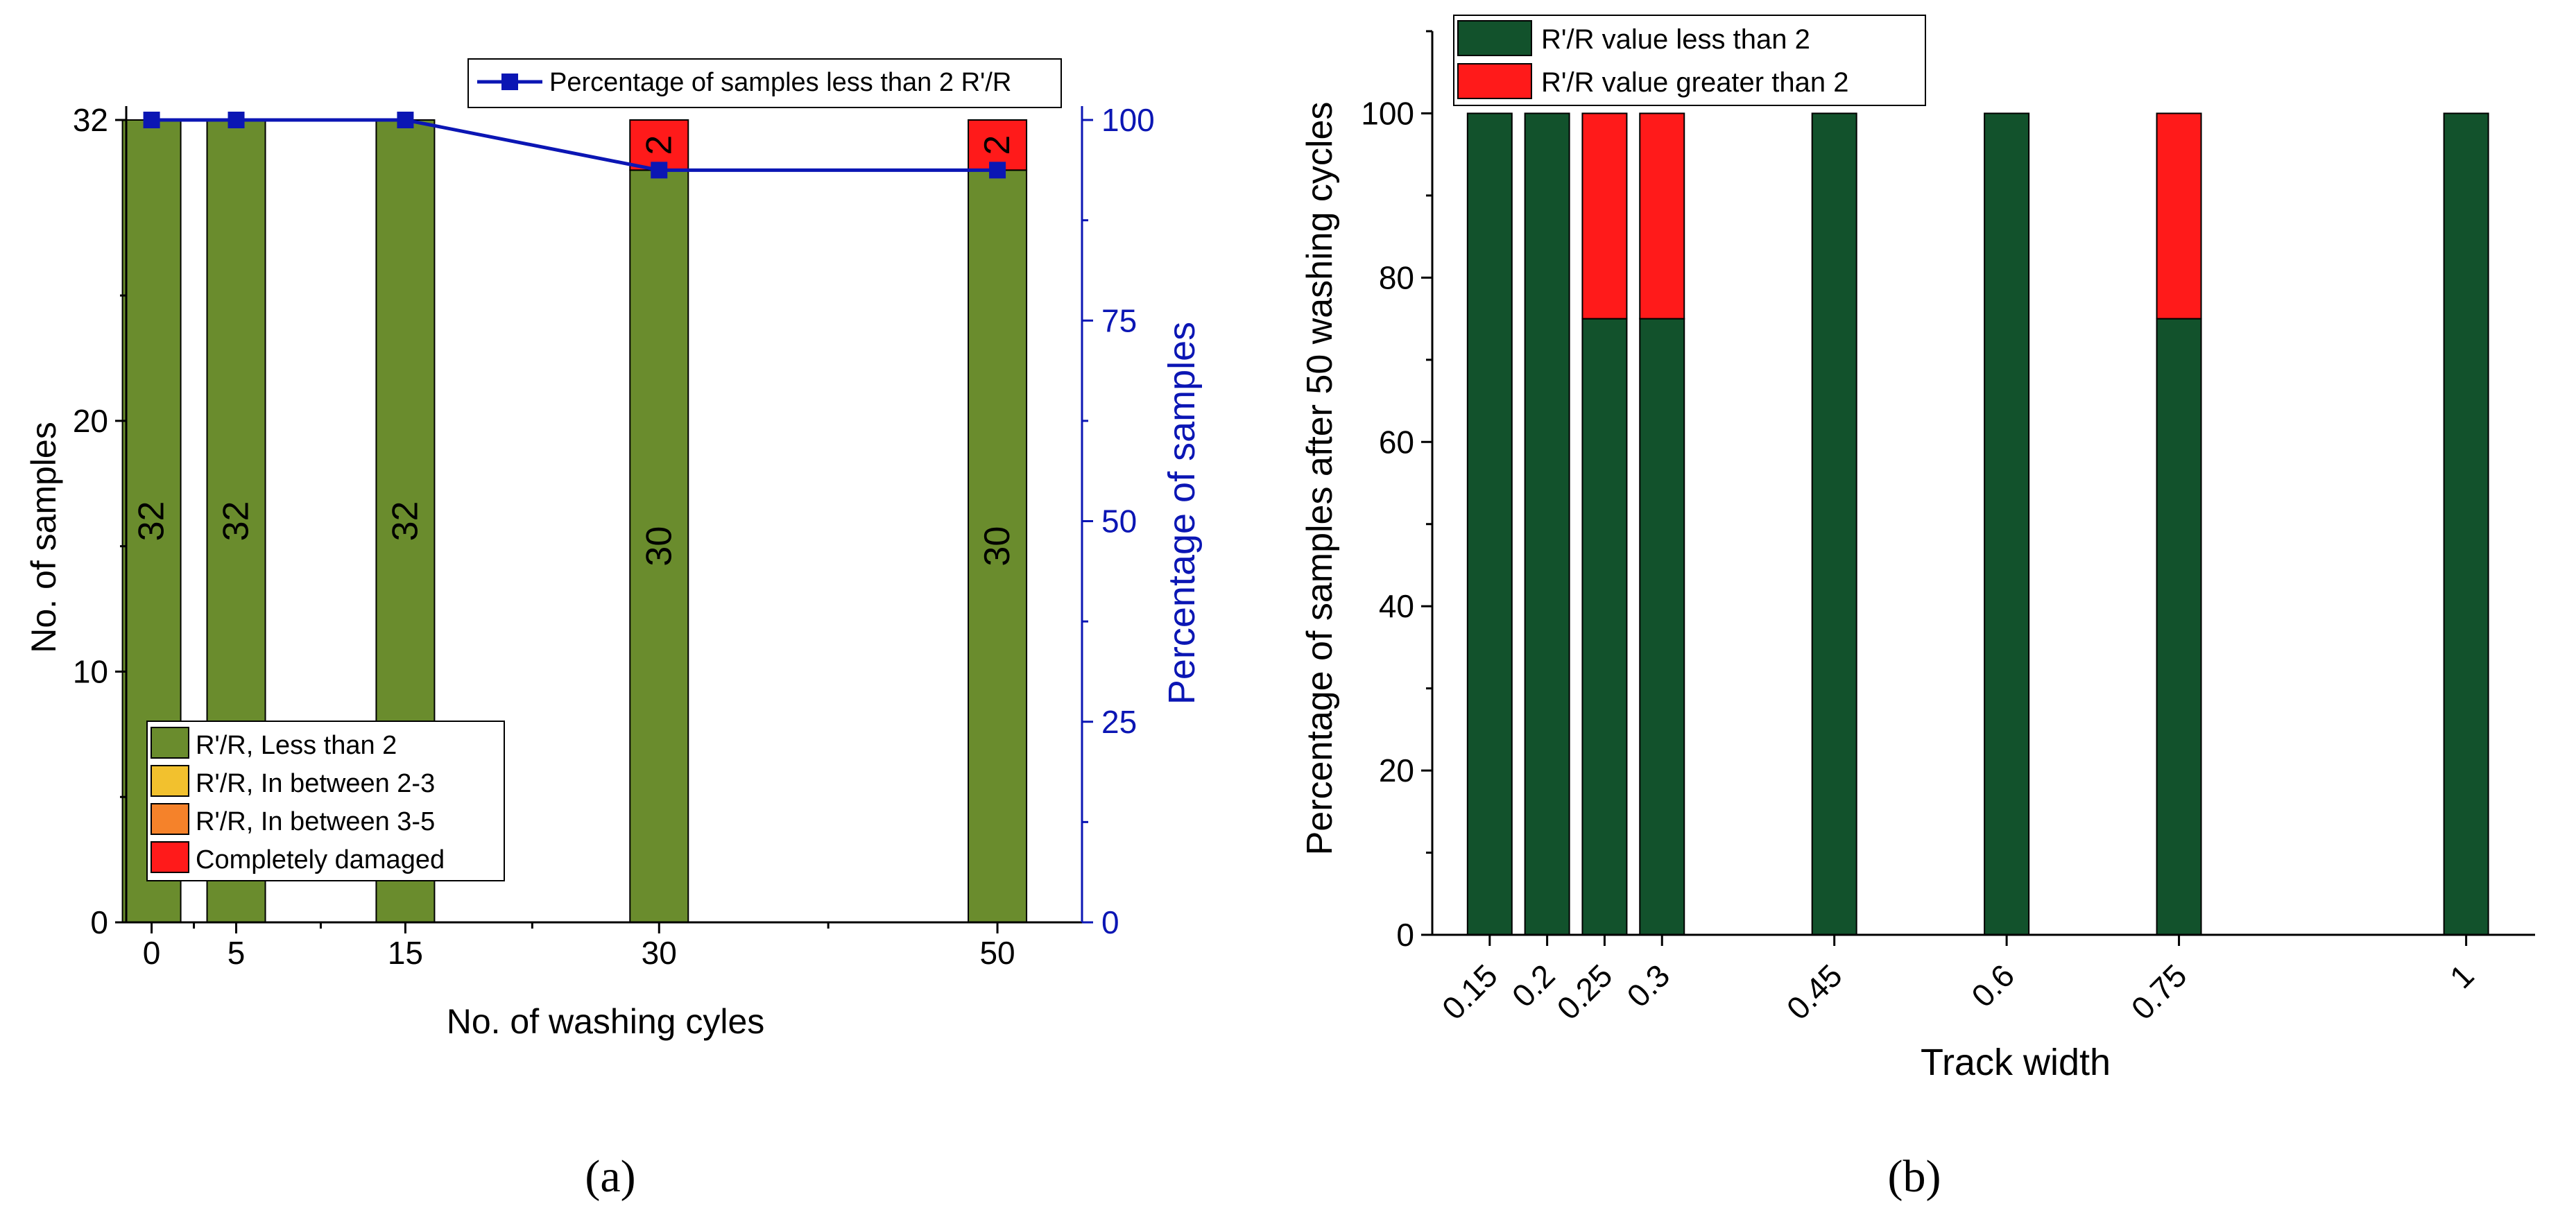 This screenshot has height=1224, width=2576. What do you see at coordinates (1914, 1176) in the screenshot?
I see `panel-b-caption: (b)` at bounding box center [1914, 1176].